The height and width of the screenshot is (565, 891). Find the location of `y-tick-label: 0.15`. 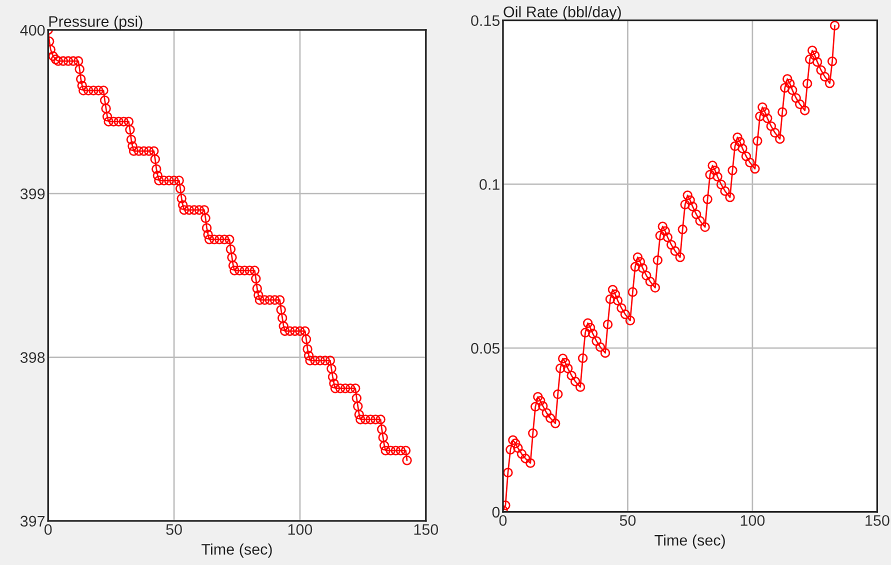

y-tick-label: 0.15 is located at coordinates (485, 20).